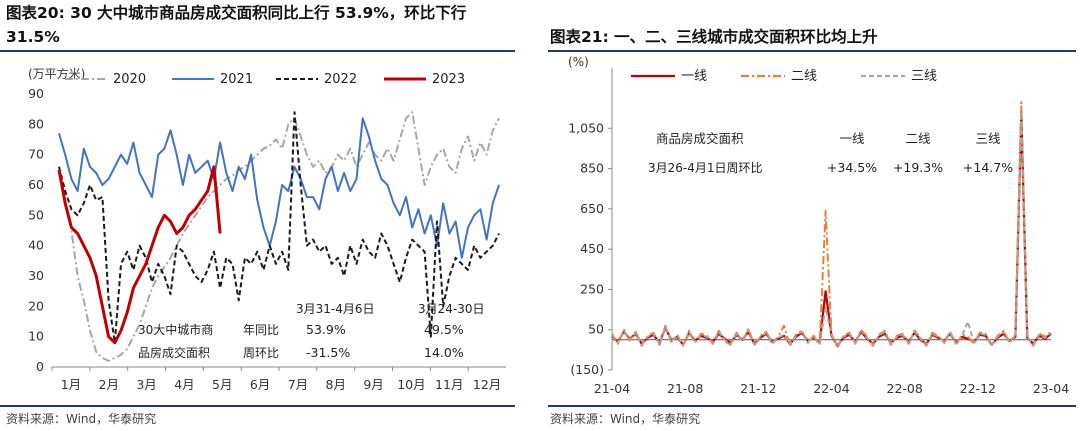 The height and width of the screenshot is (431, 1080). I want to click on x-tick-label: 4月, so click(184, 384).